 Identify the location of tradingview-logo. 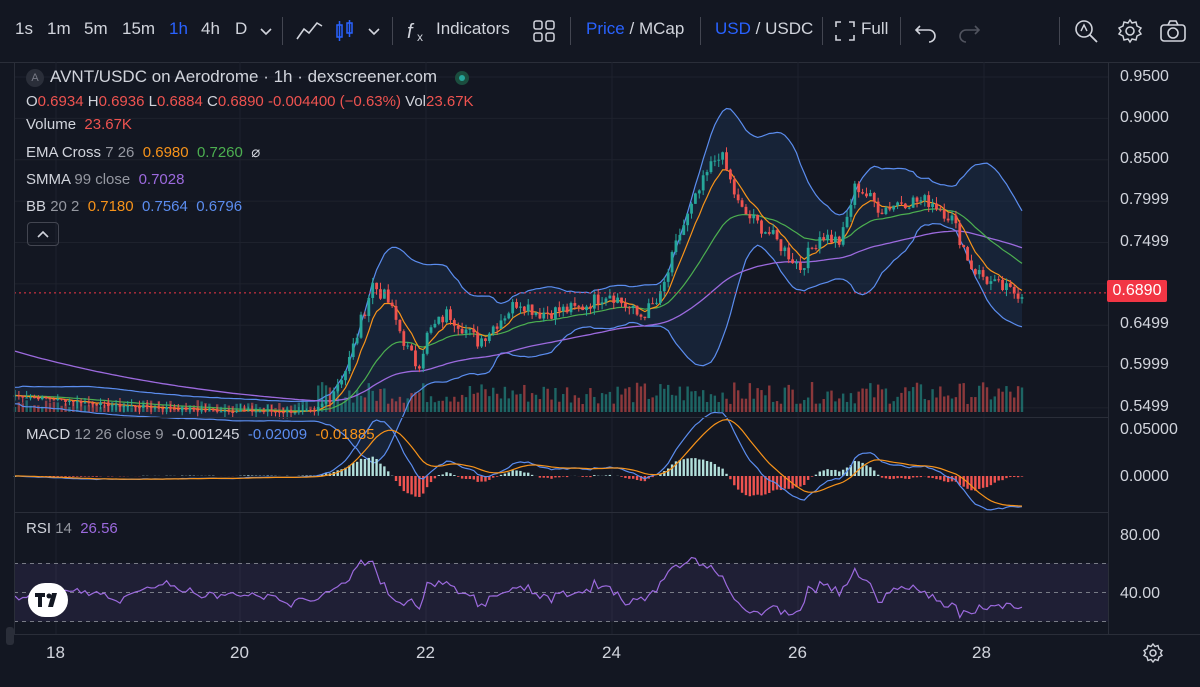
(48, 600).